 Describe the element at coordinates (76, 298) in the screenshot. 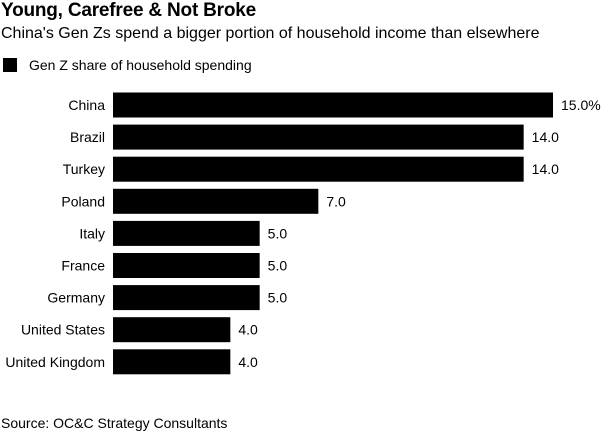

I see `category-label: Germany` at that location.